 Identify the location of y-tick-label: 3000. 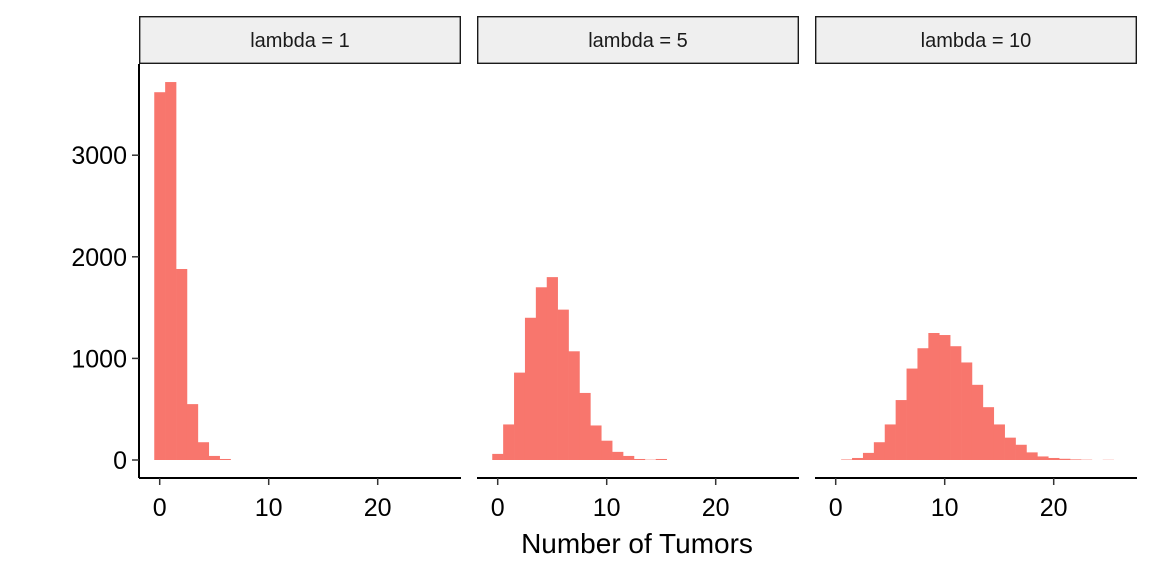
(99, 156).